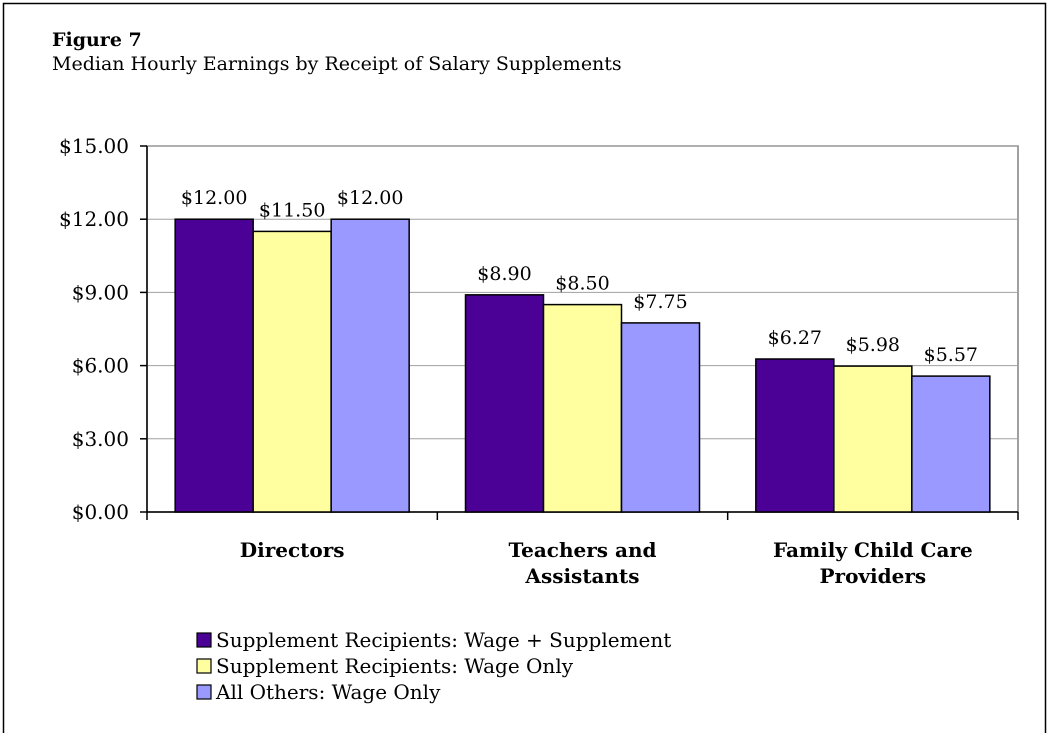 Image resolution: width=1050 pixels, height=733 pixels. What do you see at coordinates (660, 302) in the screenshot?
I see `value-label: $7.75` at bounding box center [660, 302].